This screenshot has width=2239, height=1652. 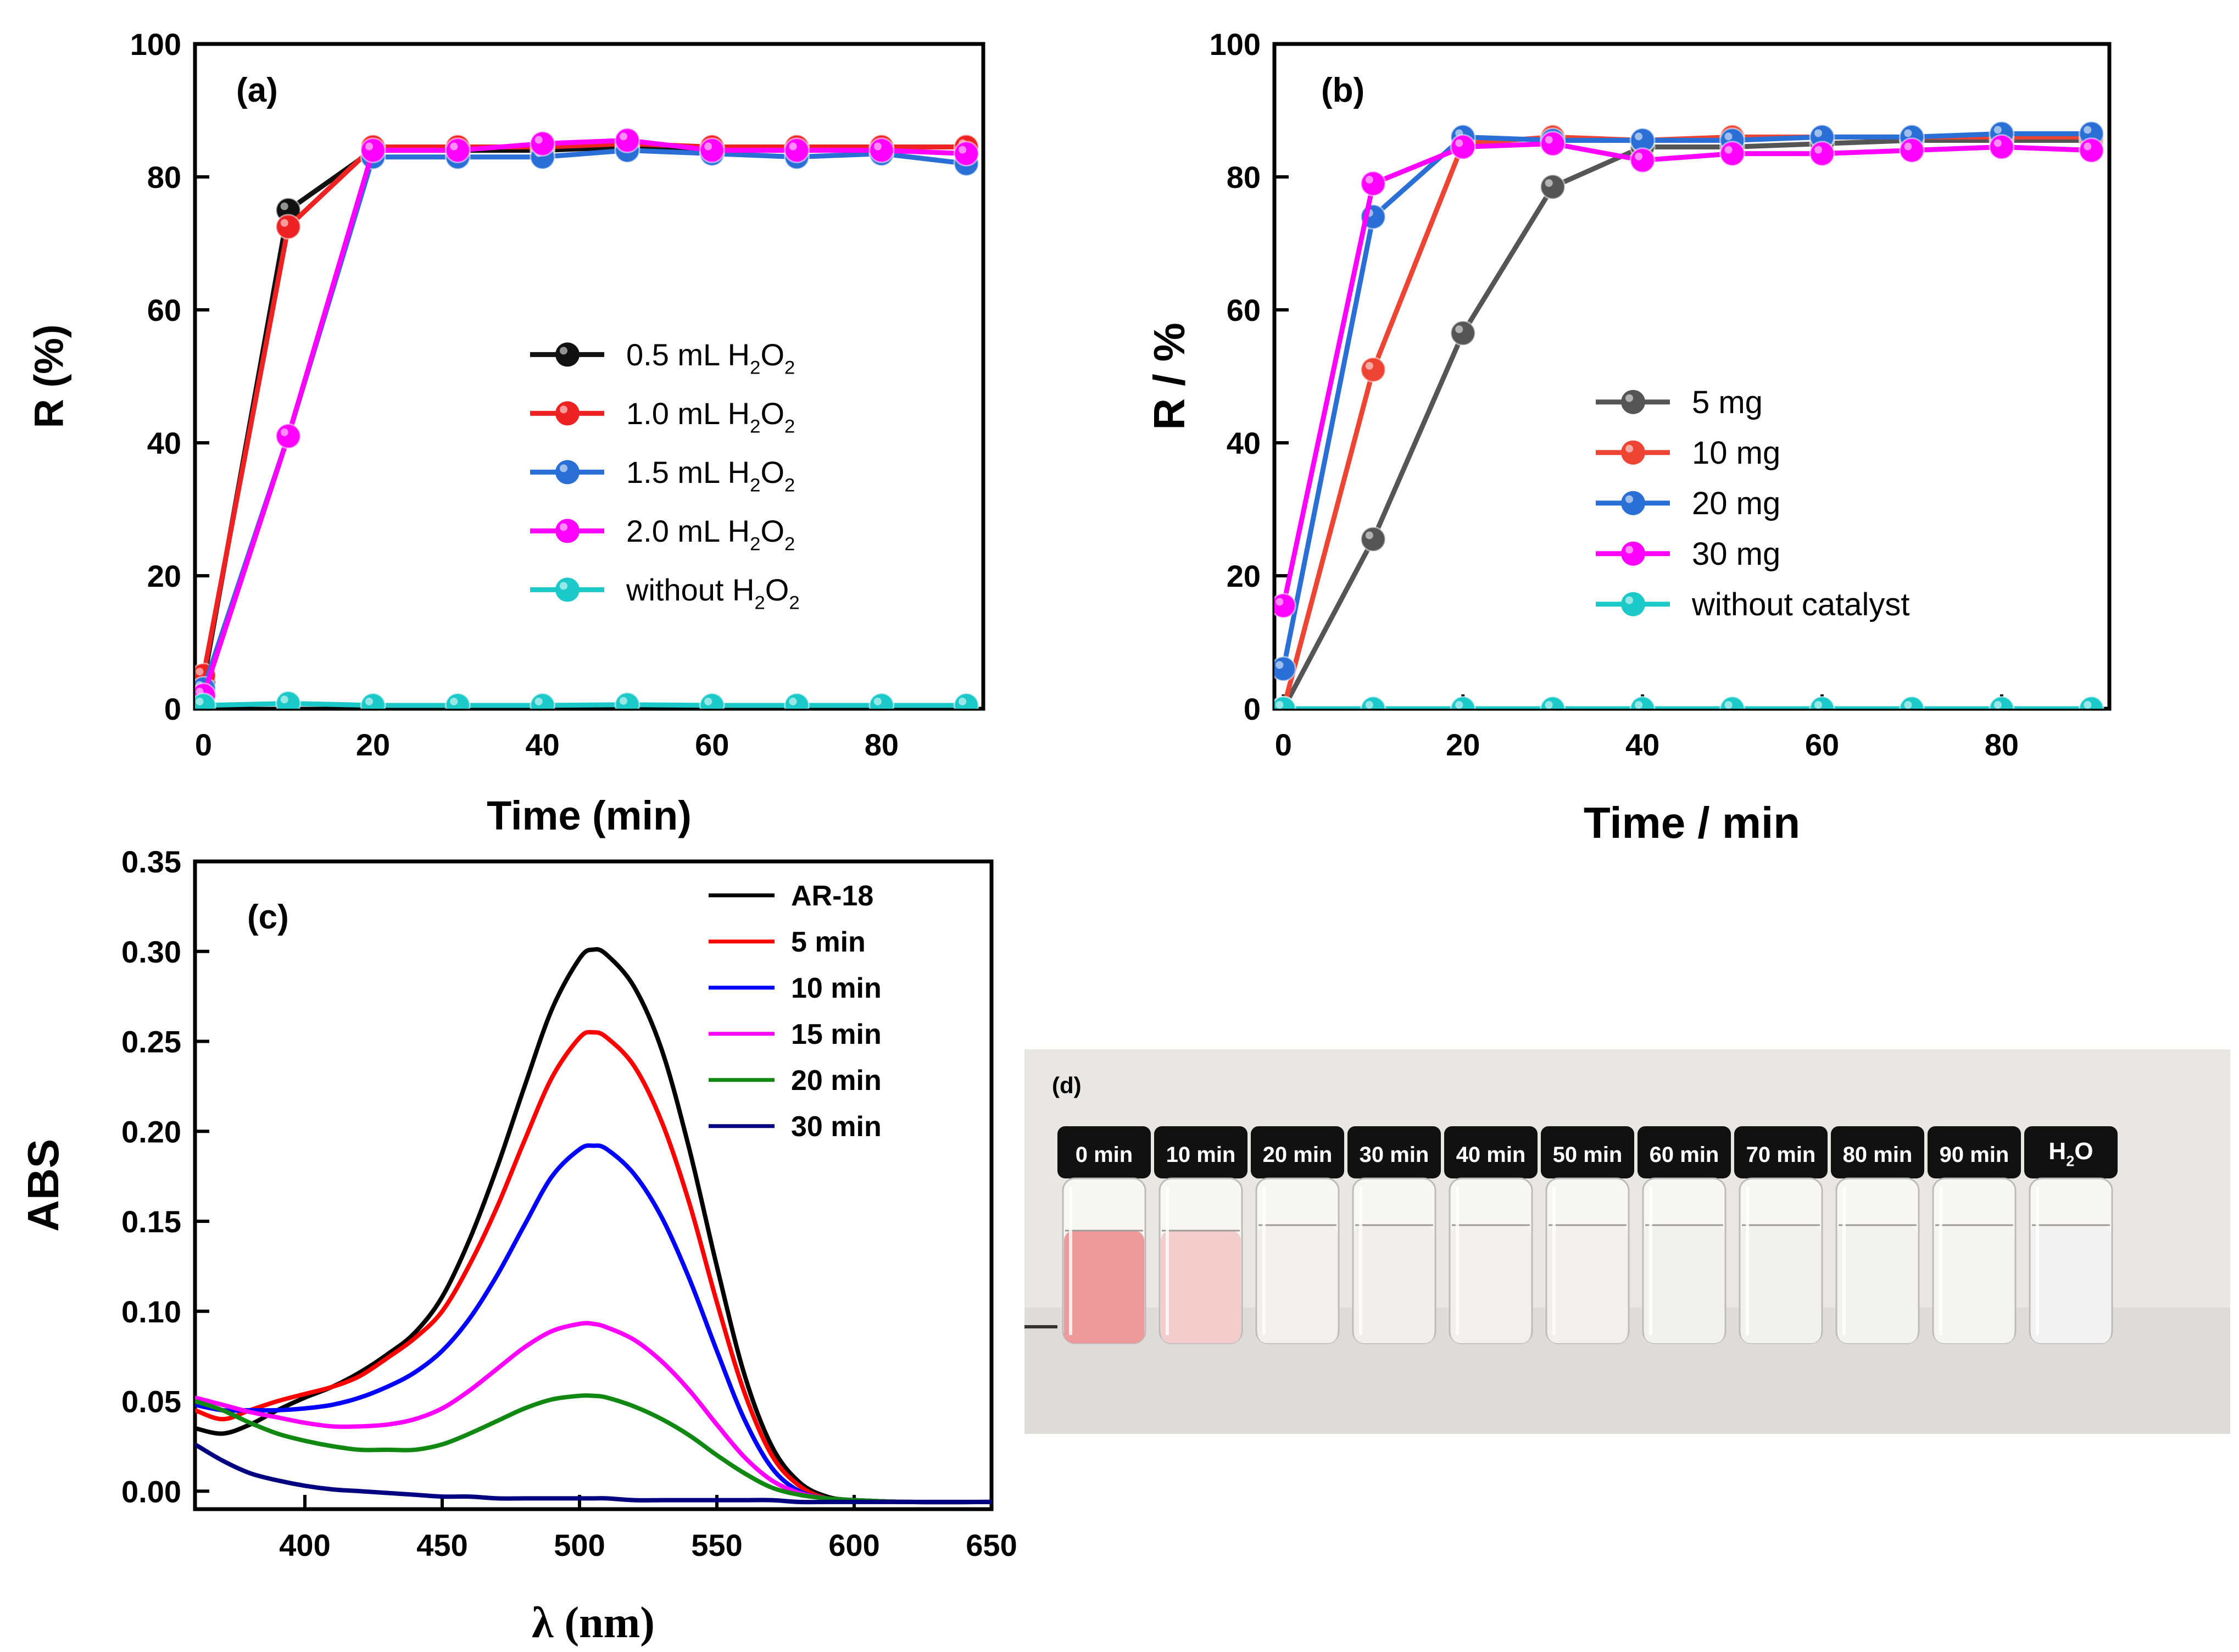 What do you see at coordinates (151, 1401) in the screenshot?
I see `y-tick-label: 0.05` at bounding box center [151, 1401].